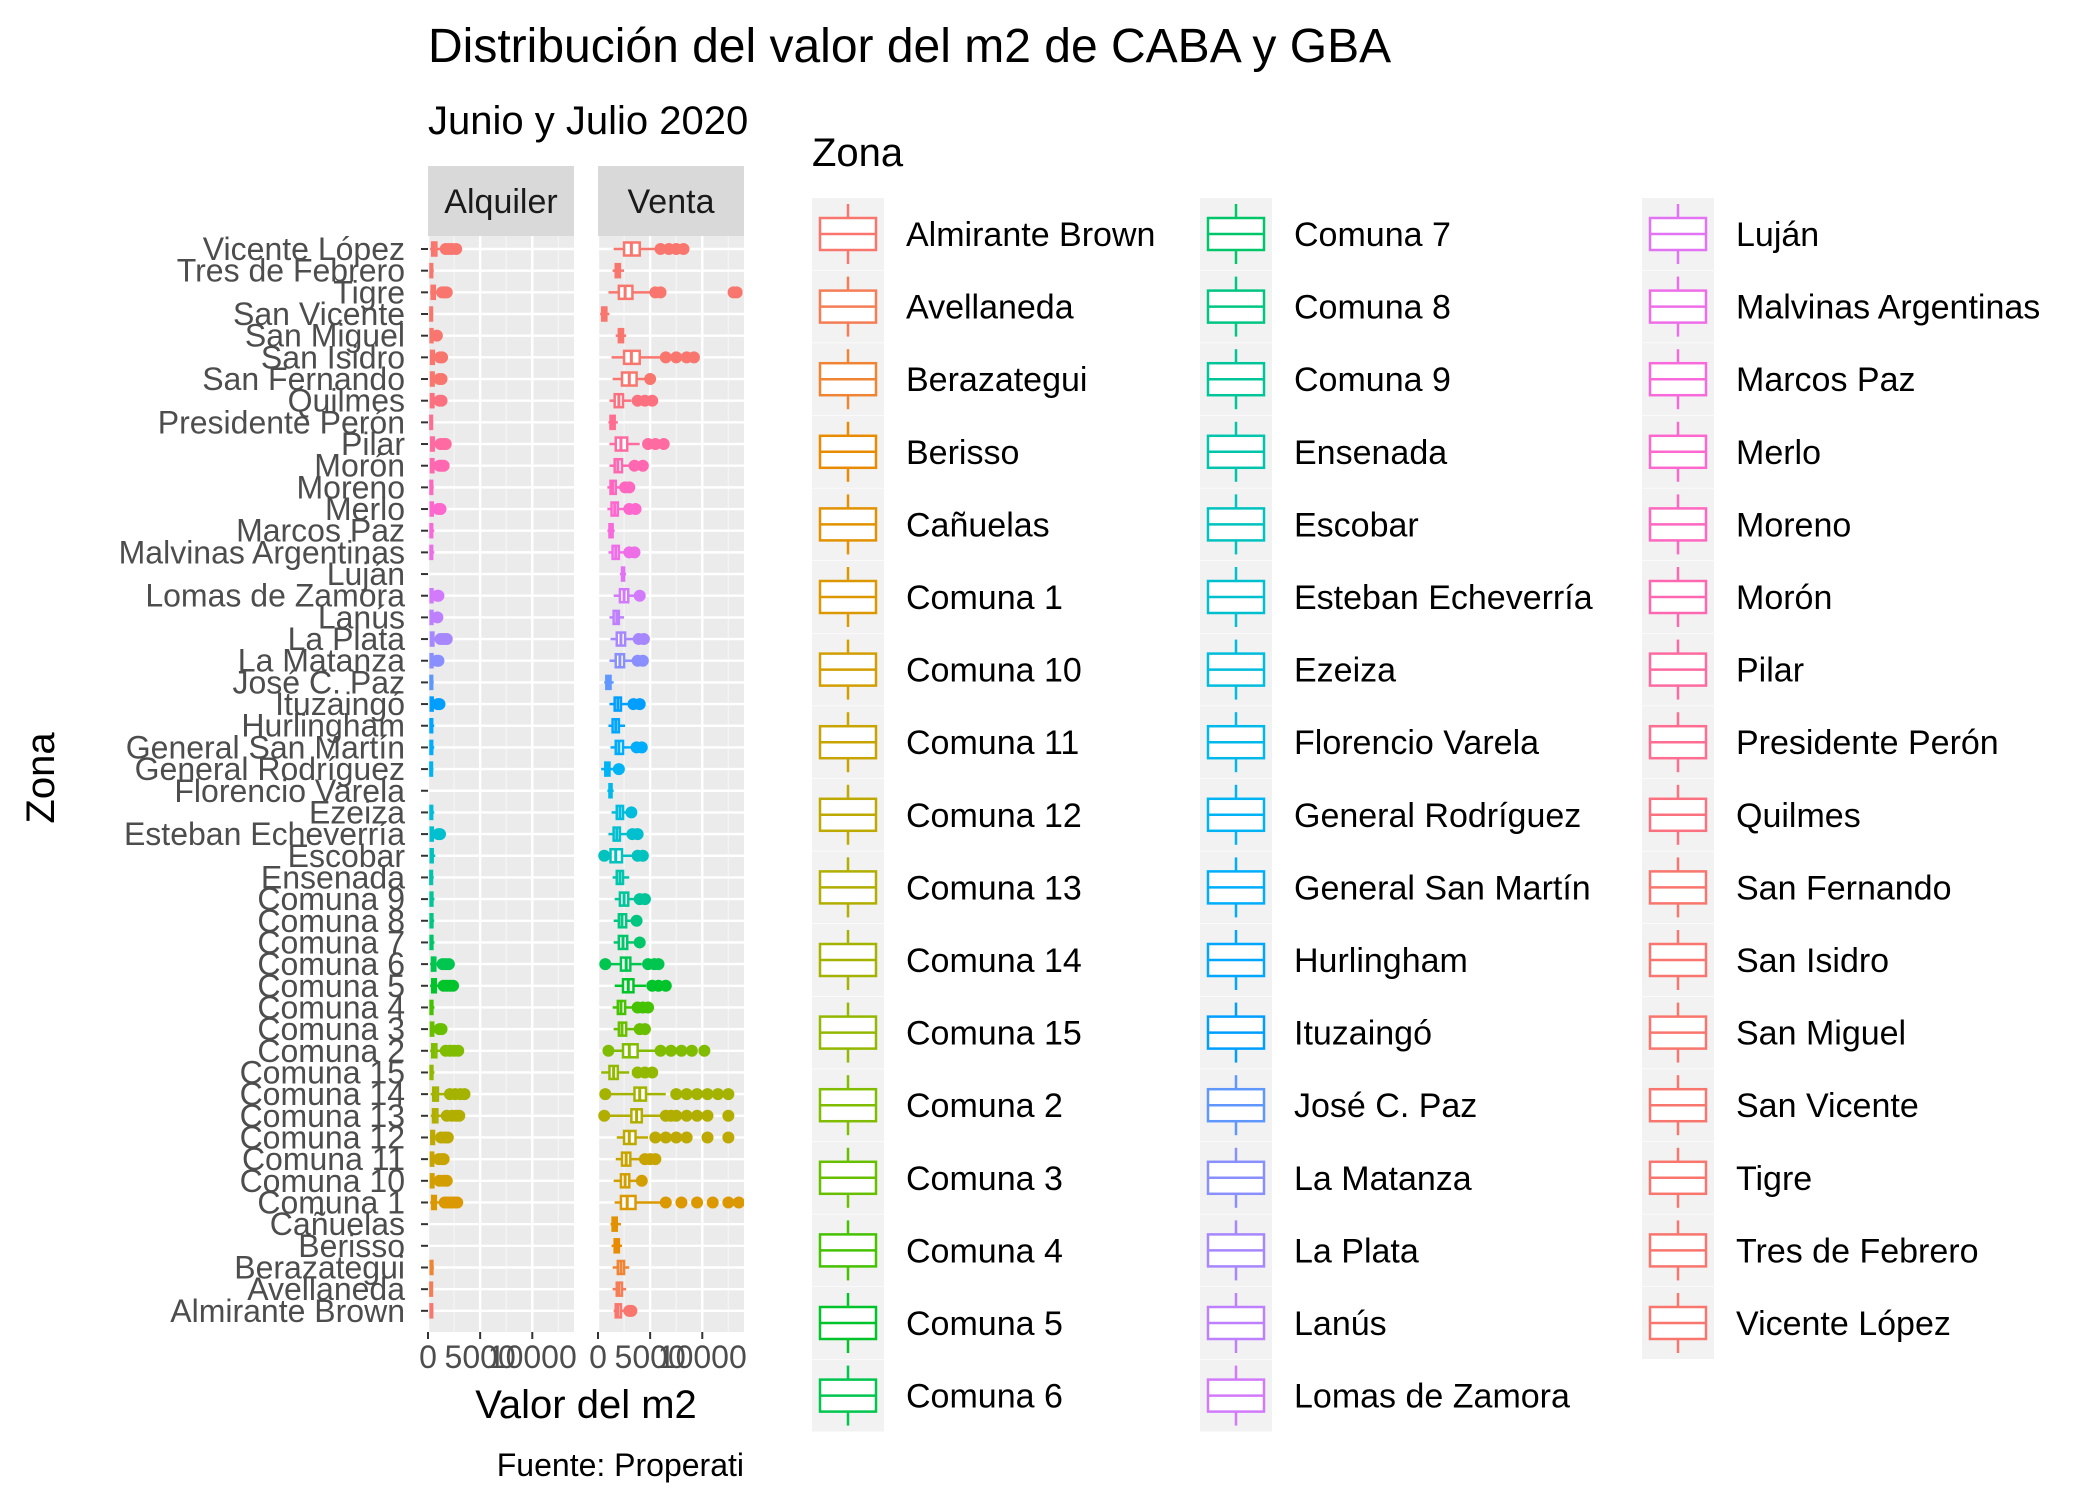 The image size is (2100, 1505). What do you see at coordinates (1857, 1251) in the screenshot?
I see `legend-label: Tres de Febrero` at bounding box center [1857, 1251].